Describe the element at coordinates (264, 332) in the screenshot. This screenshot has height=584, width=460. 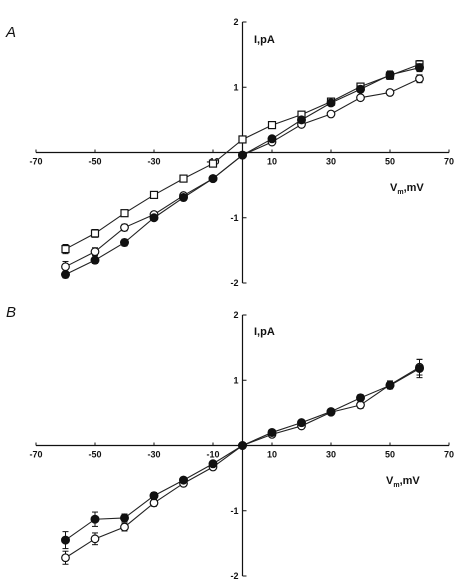
I see `panel-b-y-axis-label: I,pA` at that location.